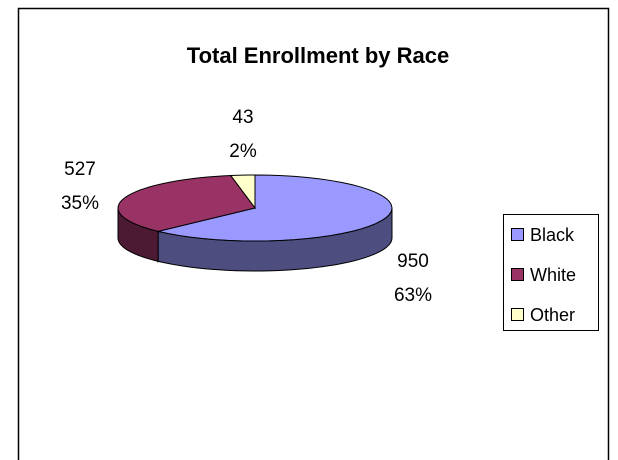 This screenshot has height=460, width=618. What do you see at coordinates (80, 169) in the screenshot?
I see `value-label: 527` at bounding box center [80, 169].